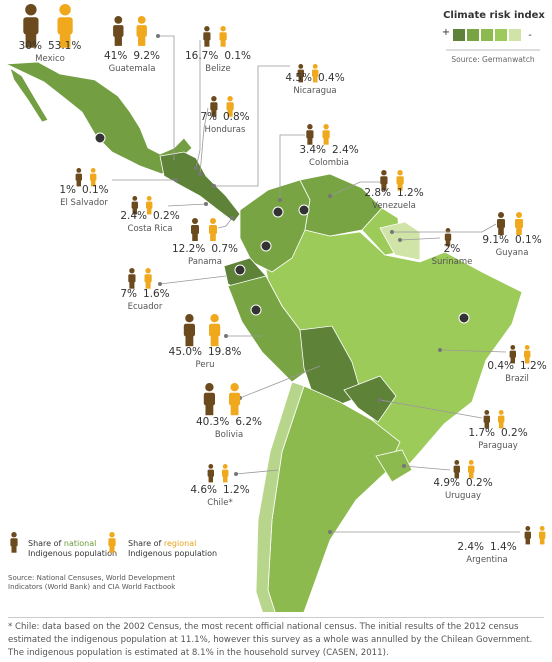 The height and width of the screenshot is (662, 552). What do you see at coordinates (229, 422) in the screenshot?
I see `indigenous-shares: 40.3% 6.2%` at bounding box center [229, 422].